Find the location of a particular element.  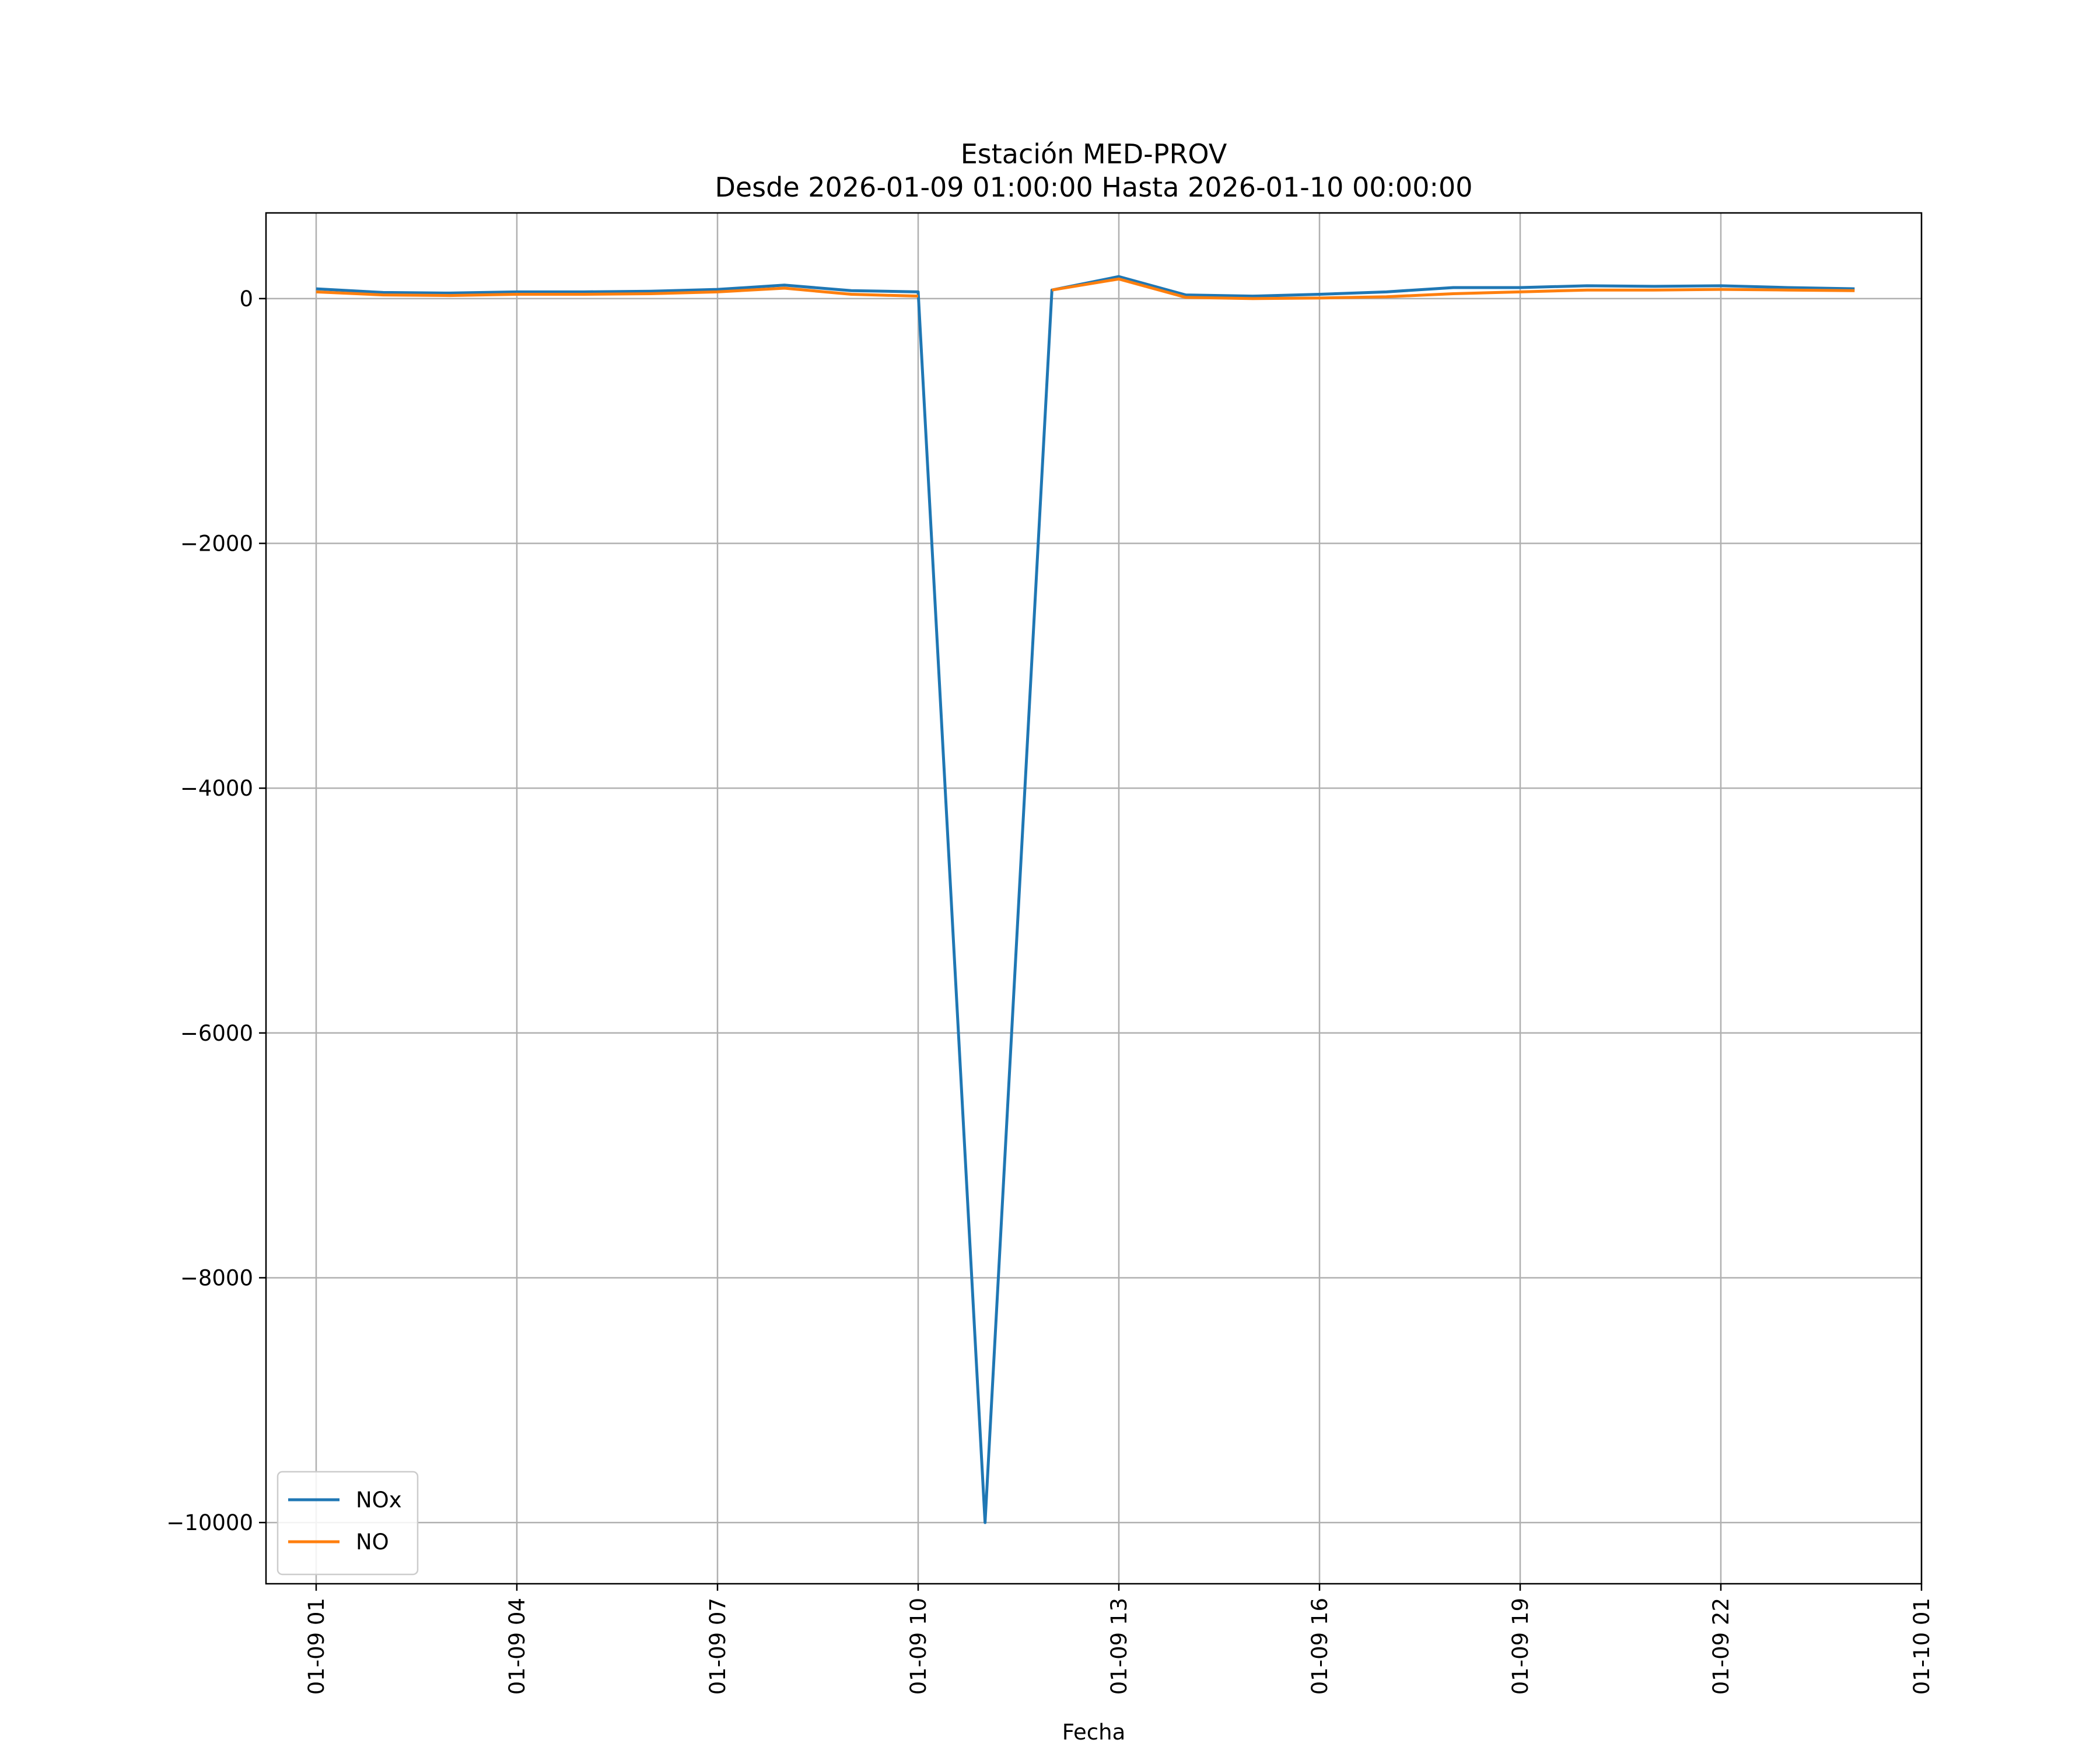

y-tick-label: −8000 is located at coordinates (216, 1277).